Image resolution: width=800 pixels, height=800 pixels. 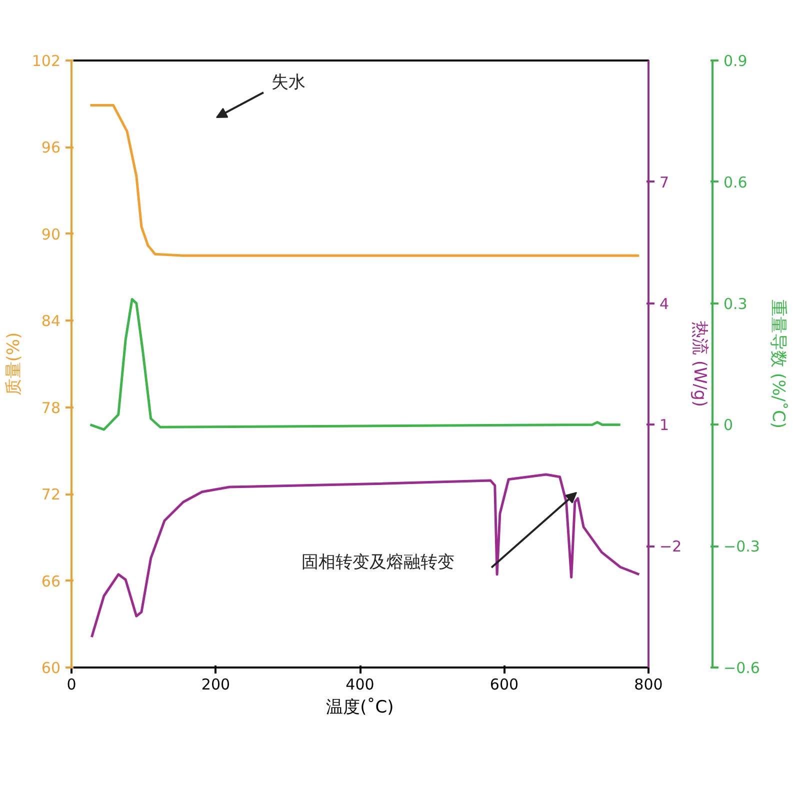 What do you see at coordinates (51, 581) in the screenshot?
I see `y-tick-label: 66` at bounding box center [51, 581].